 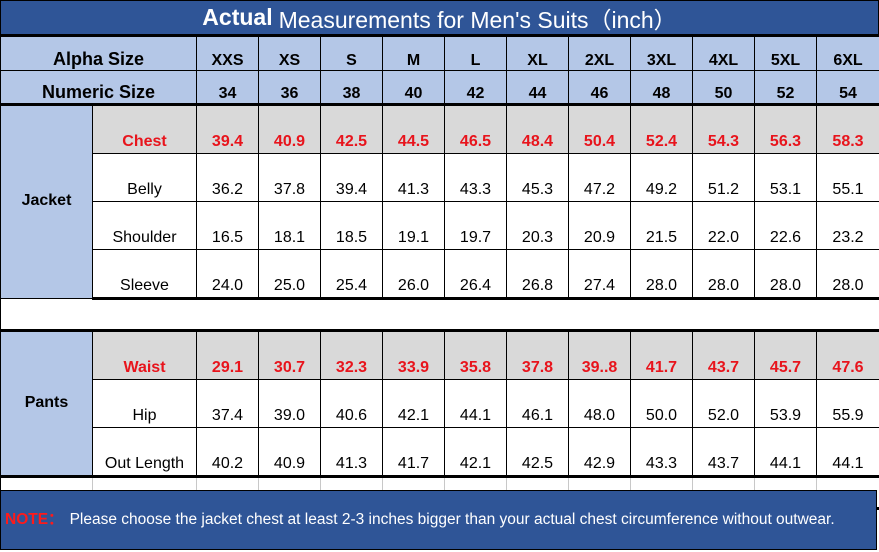 What do you see at coordinates (723, 177) in the screenshot?
I see `measurement-cell: 51.2` at bounding box center [723, 177].